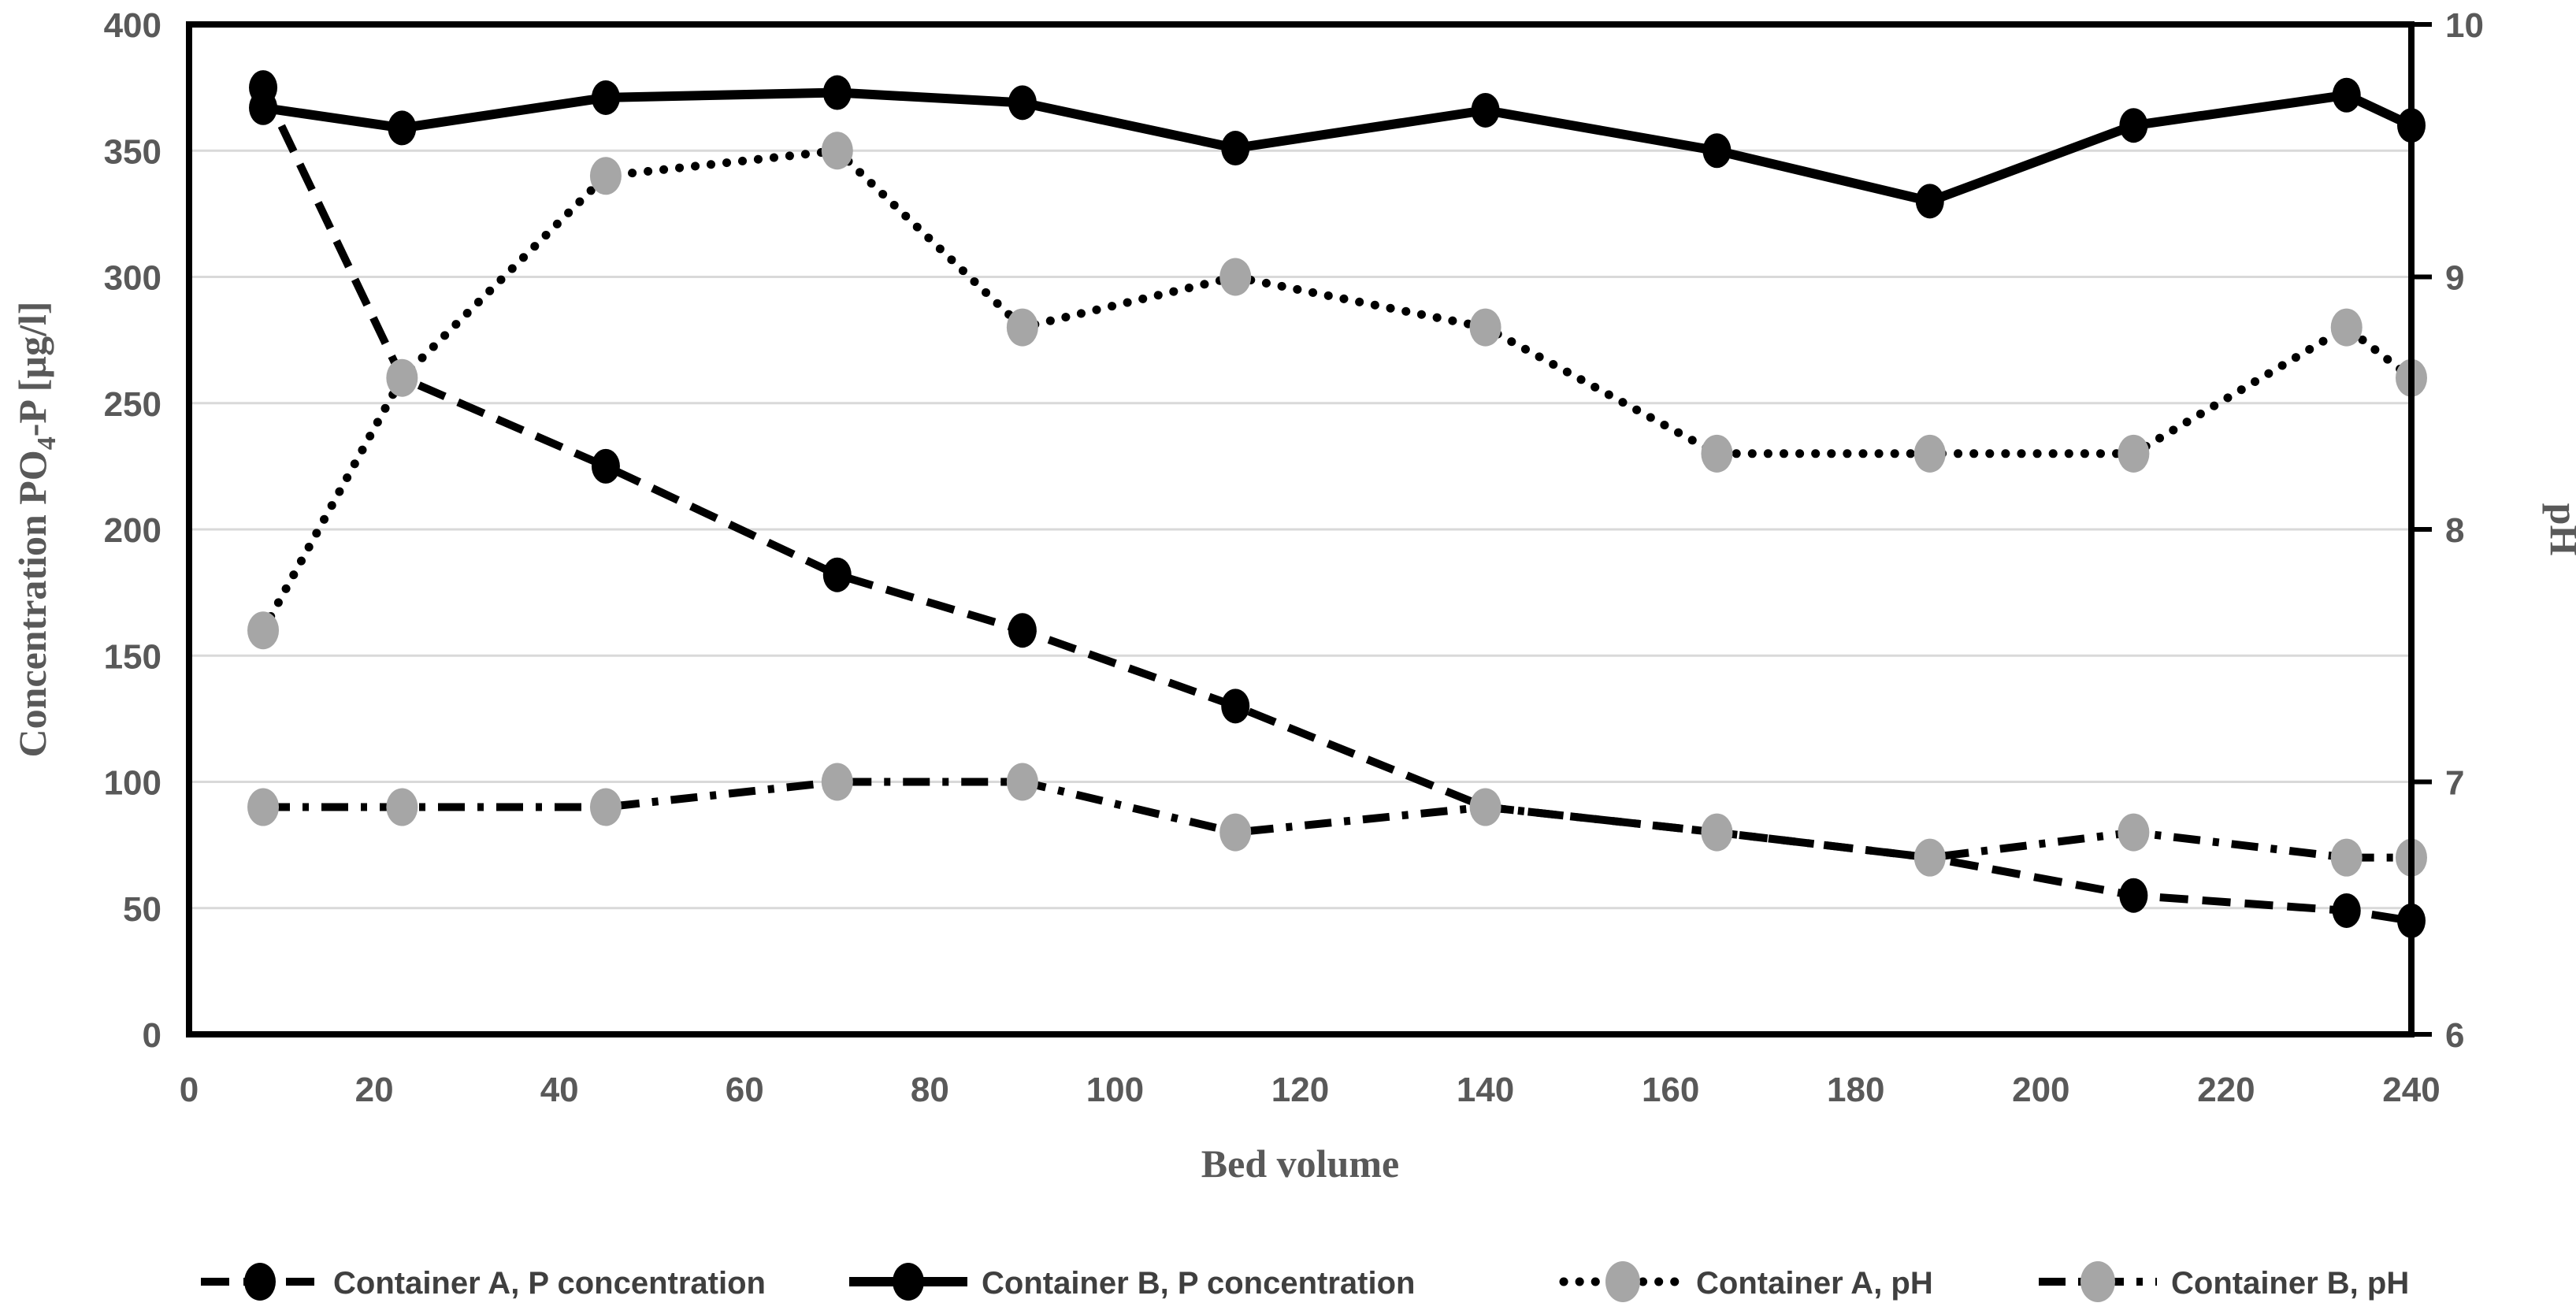 The width and height of the screenshot is (2576, 1314). Describe the element at coordinates (132, 656) in the screenshot. I see `y-left-tick-label-150: 150` at that location.